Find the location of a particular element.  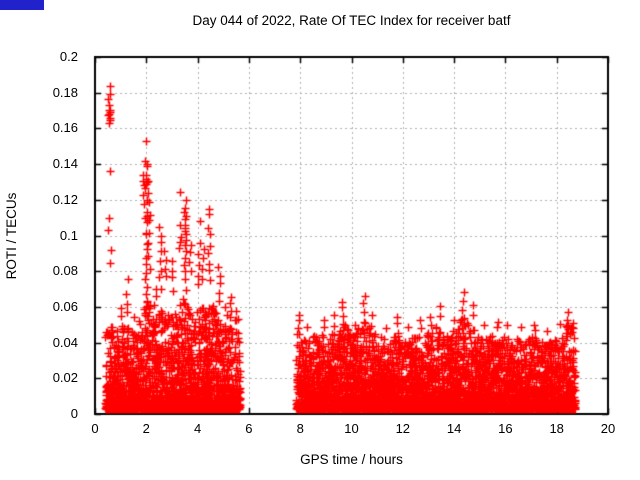

x-tick-label: 18 is located at coordinates (556, 428).